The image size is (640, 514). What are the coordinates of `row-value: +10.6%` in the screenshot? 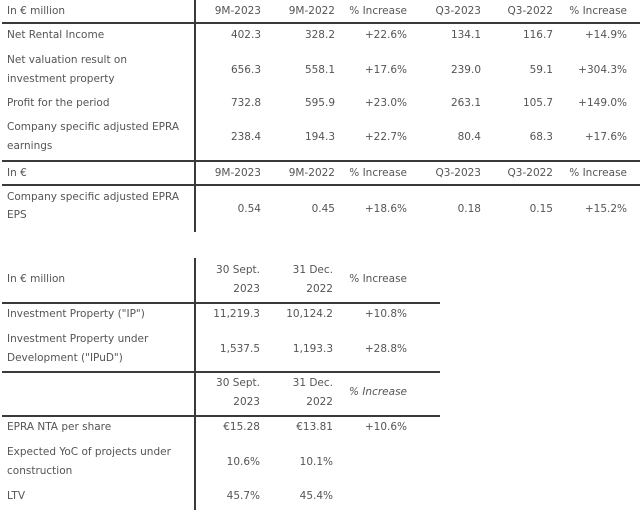 It's located at (385, 427).